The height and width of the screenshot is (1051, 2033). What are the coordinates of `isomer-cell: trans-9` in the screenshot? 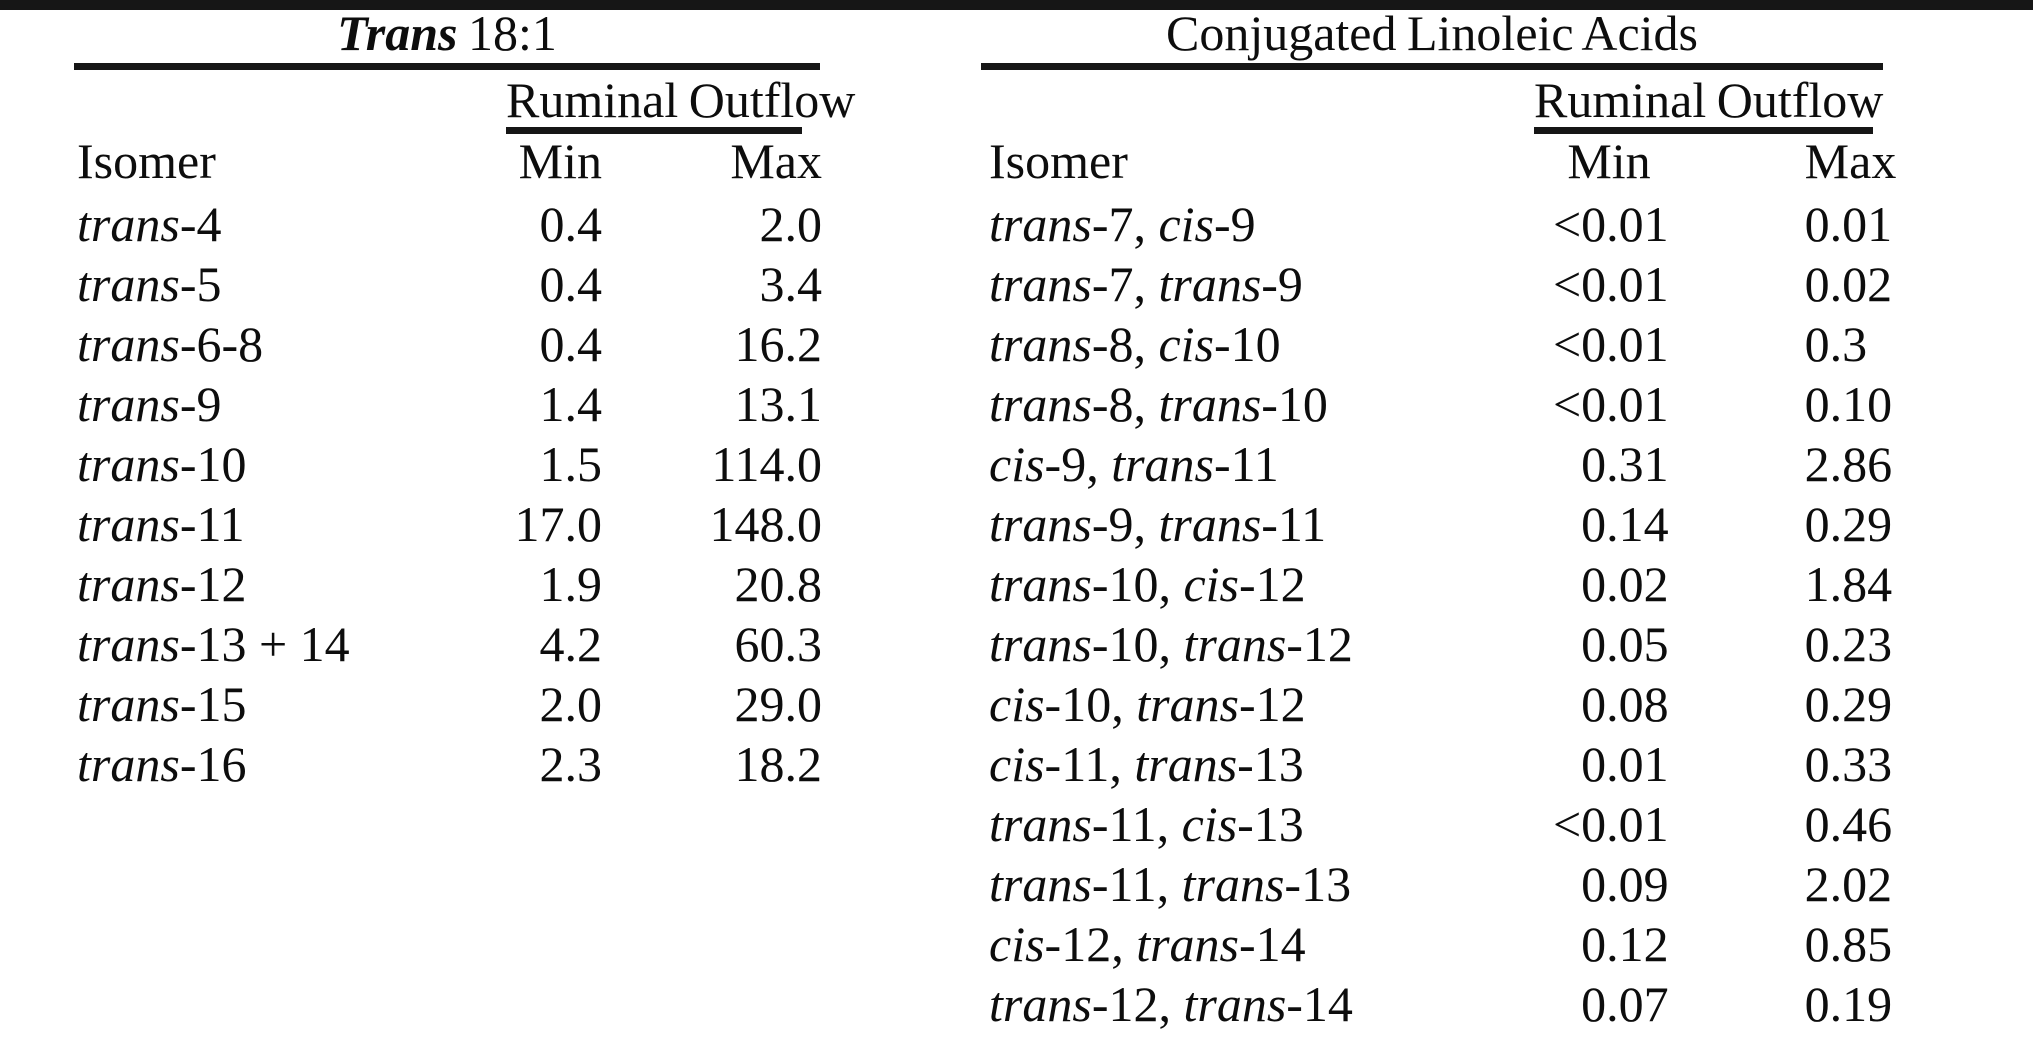 It's located at (149, 404).